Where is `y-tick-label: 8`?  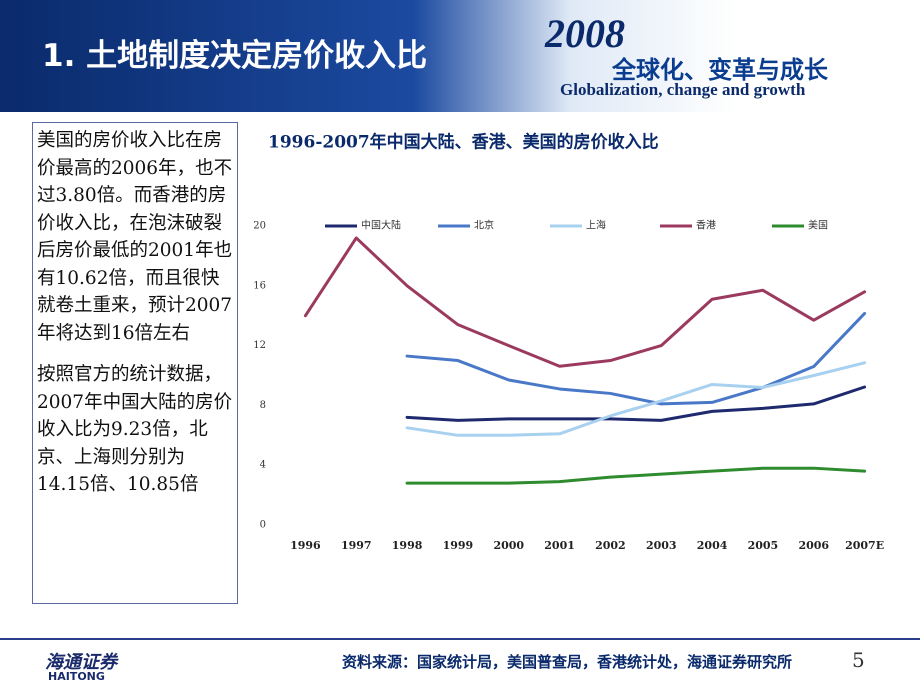
y-tick-label: 8 is located at coordinates (263, 405).